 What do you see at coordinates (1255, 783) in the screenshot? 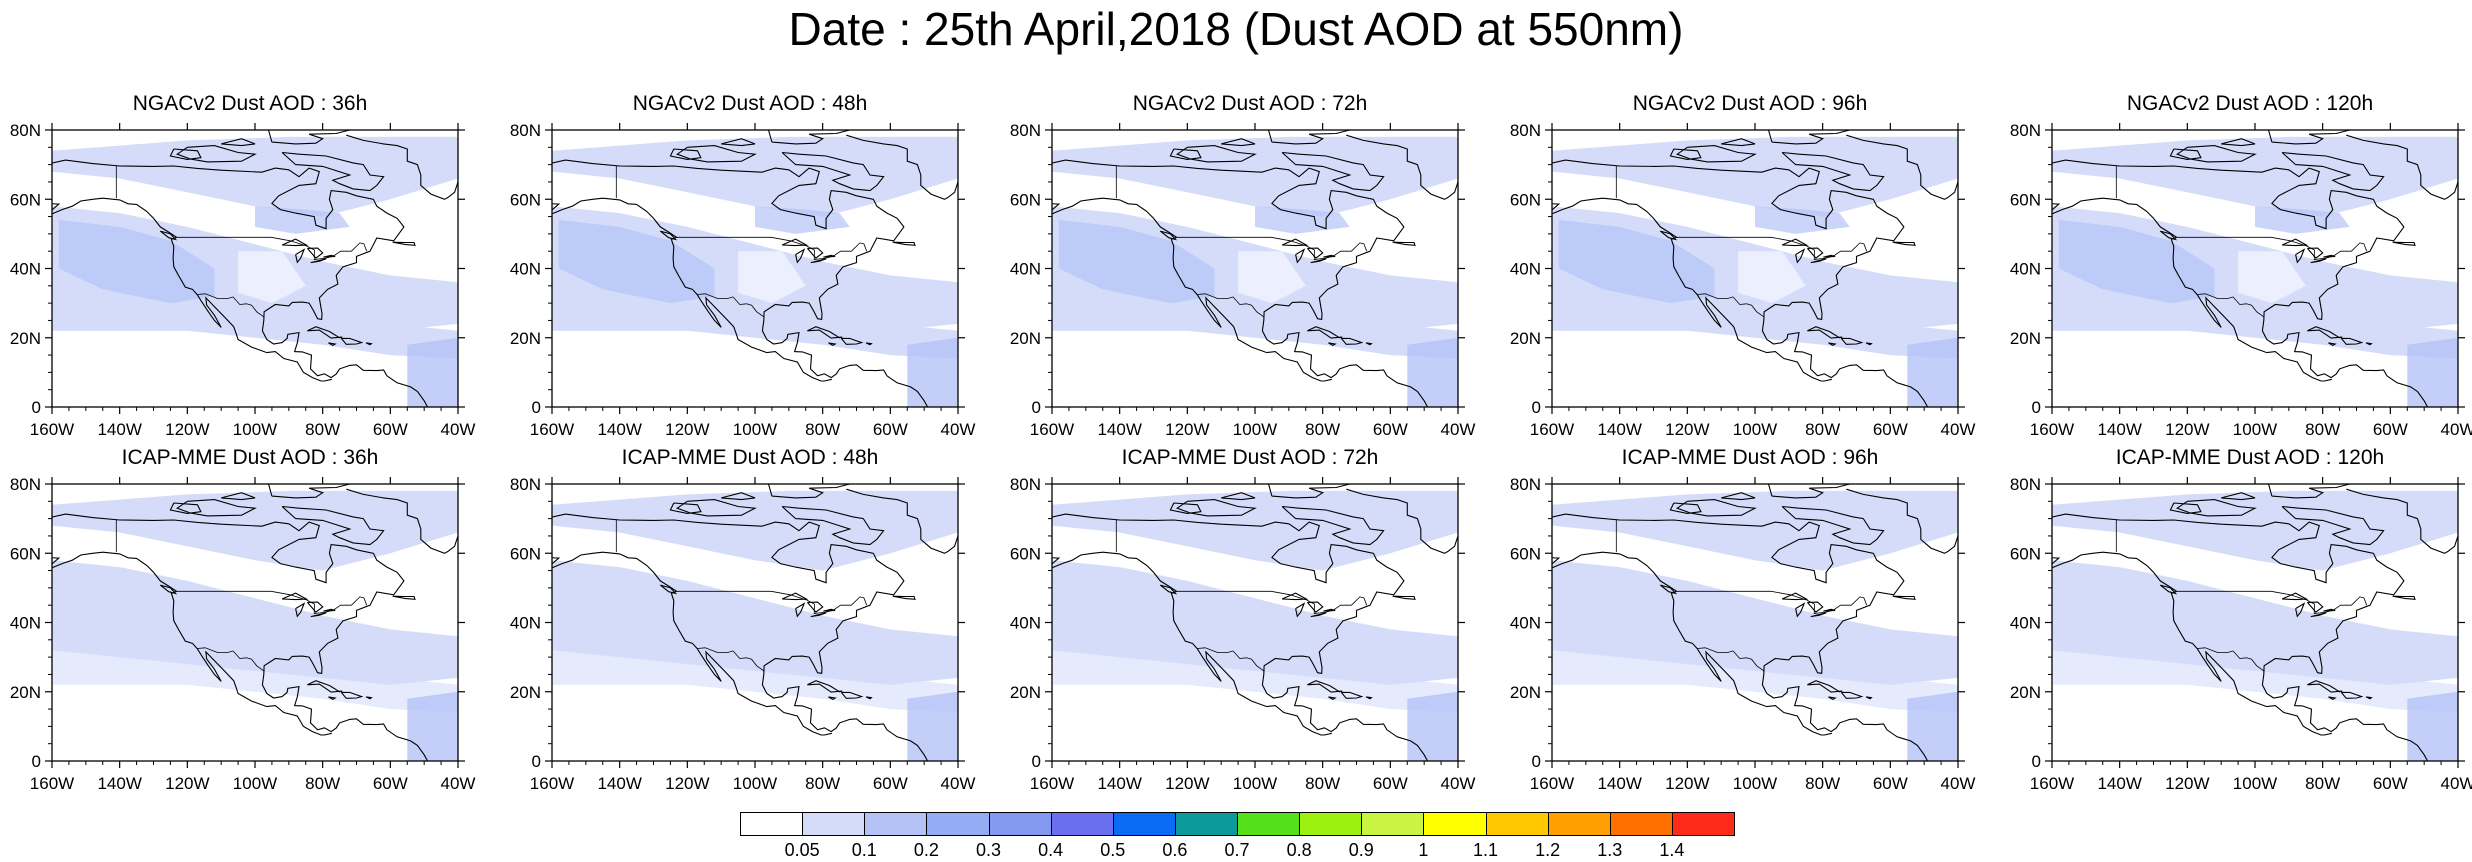
I see `x-tick-label: 100W` at bounding box center [1255, 783].